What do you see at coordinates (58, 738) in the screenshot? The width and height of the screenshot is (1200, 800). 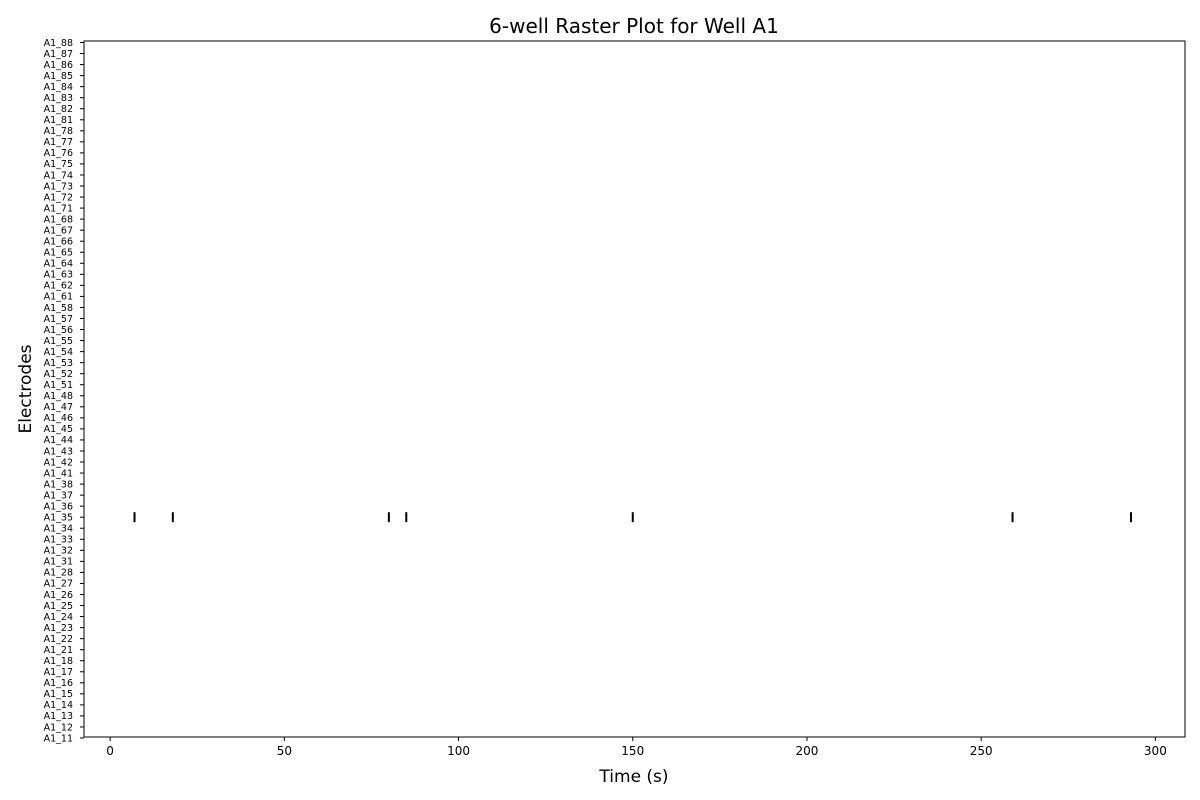 I see `y-tick-label: A1_11` at bounding box center [58, 738].